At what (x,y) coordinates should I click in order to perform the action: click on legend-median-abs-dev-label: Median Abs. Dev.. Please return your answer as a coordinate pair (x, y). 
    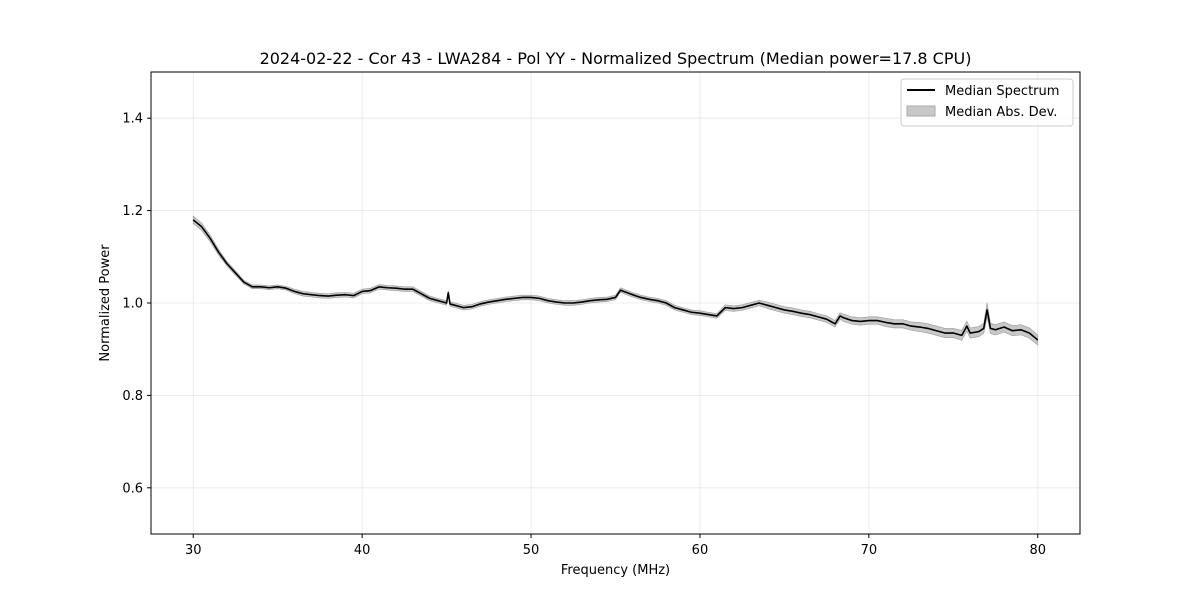
    Looking at the image, I should click on (1001, 112).